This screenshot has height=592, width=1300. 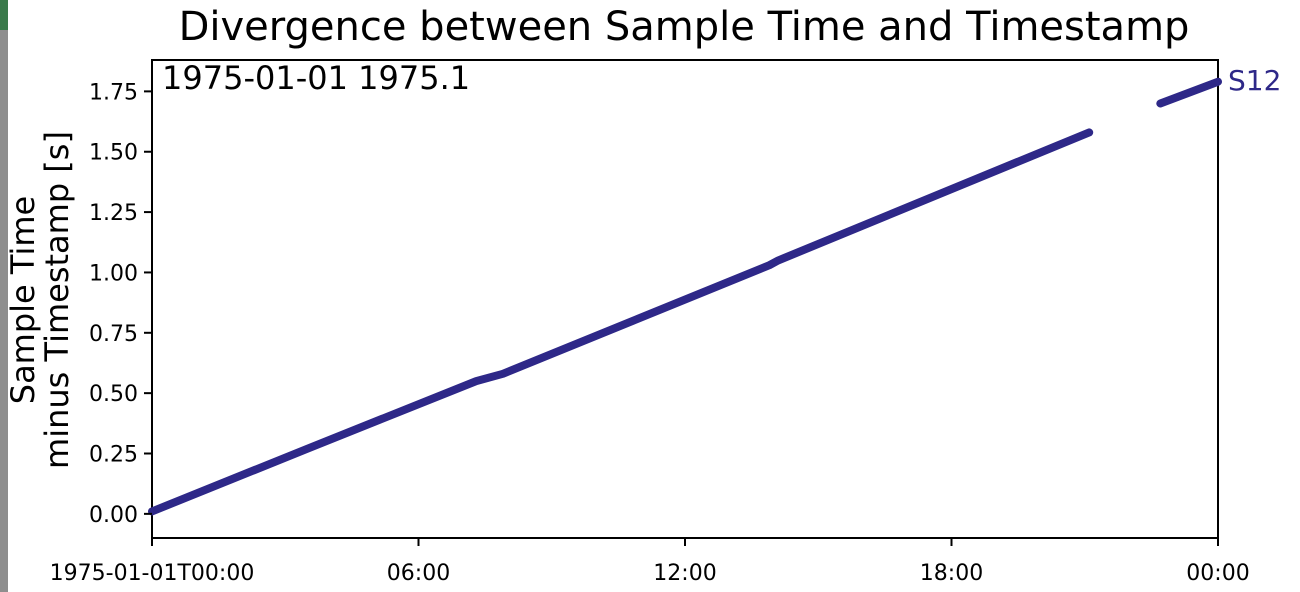 I want to click on left-edge-strip-accent, so click(x=4, y=15).